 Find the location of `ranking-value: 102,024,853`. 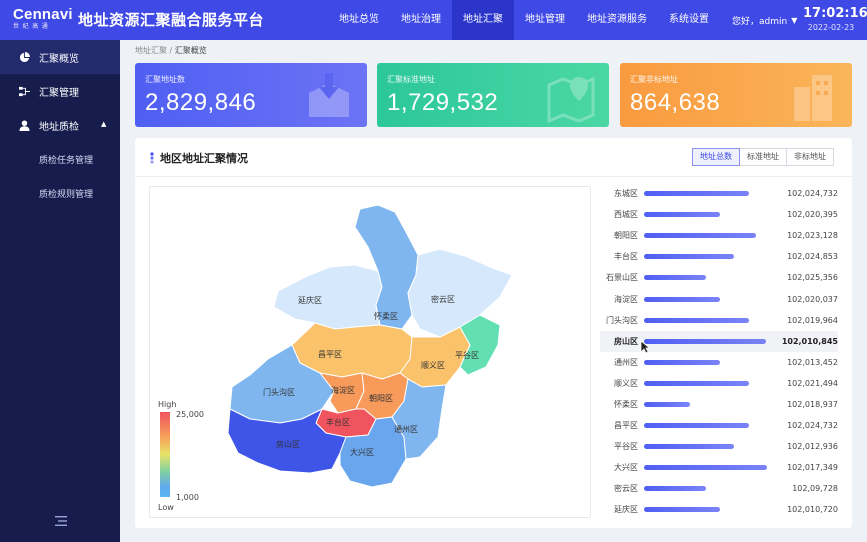

ranking-value: 102,024,853 is located at coordinates (812, 257).